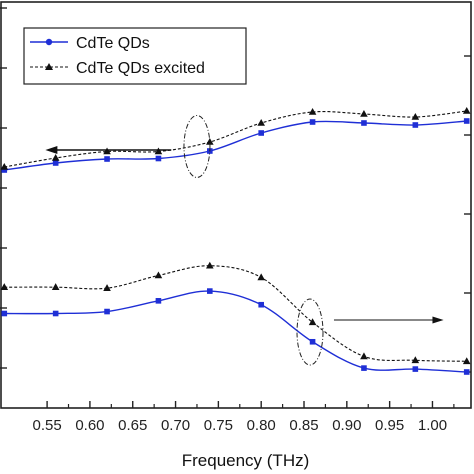  Describe the element at coordinates (49, 42) in the screenshot. I see `legend-marker-square` at that location.